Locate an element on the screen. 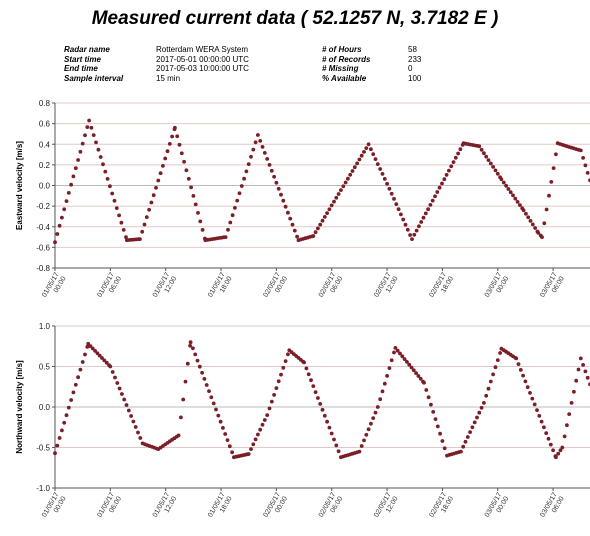 The height and width of the screenshot is (536, 590). y-tick-label: 0.5 is located at coordinates (45, 367).